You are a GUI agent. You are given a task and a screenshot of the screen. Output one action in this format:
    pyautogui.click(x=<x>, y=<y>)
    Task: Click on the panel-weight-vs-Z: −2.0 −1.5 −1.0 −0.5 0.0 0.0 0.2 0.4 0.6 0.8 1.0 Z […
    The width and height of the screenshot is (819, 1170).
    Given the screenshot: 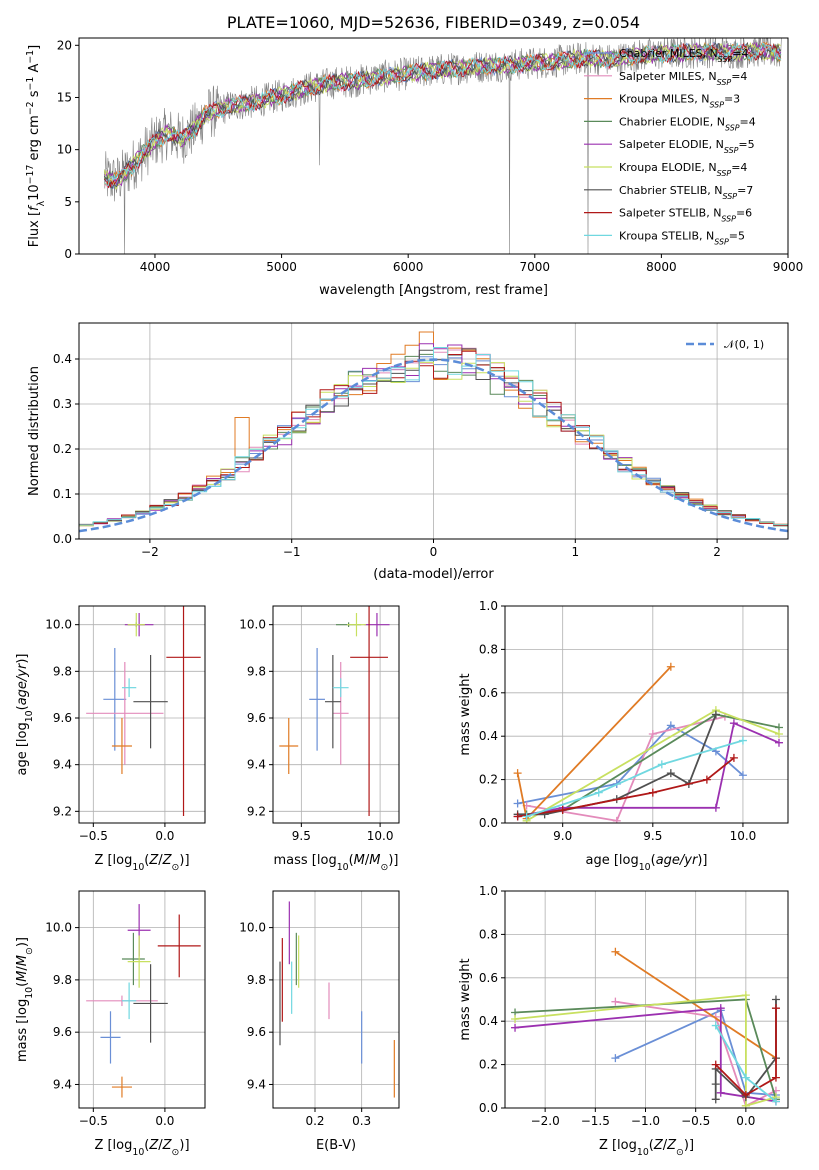 What is the action you would take?
    pyautogui.click(x=623, y=1021)
    